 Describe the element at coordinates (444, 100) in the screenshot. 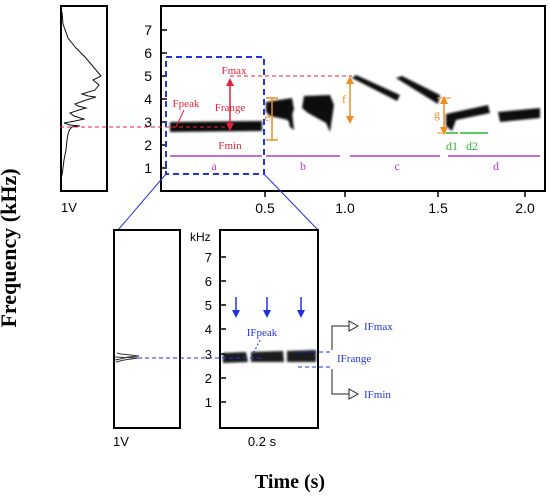

I see `g-arrow-up` at that location.